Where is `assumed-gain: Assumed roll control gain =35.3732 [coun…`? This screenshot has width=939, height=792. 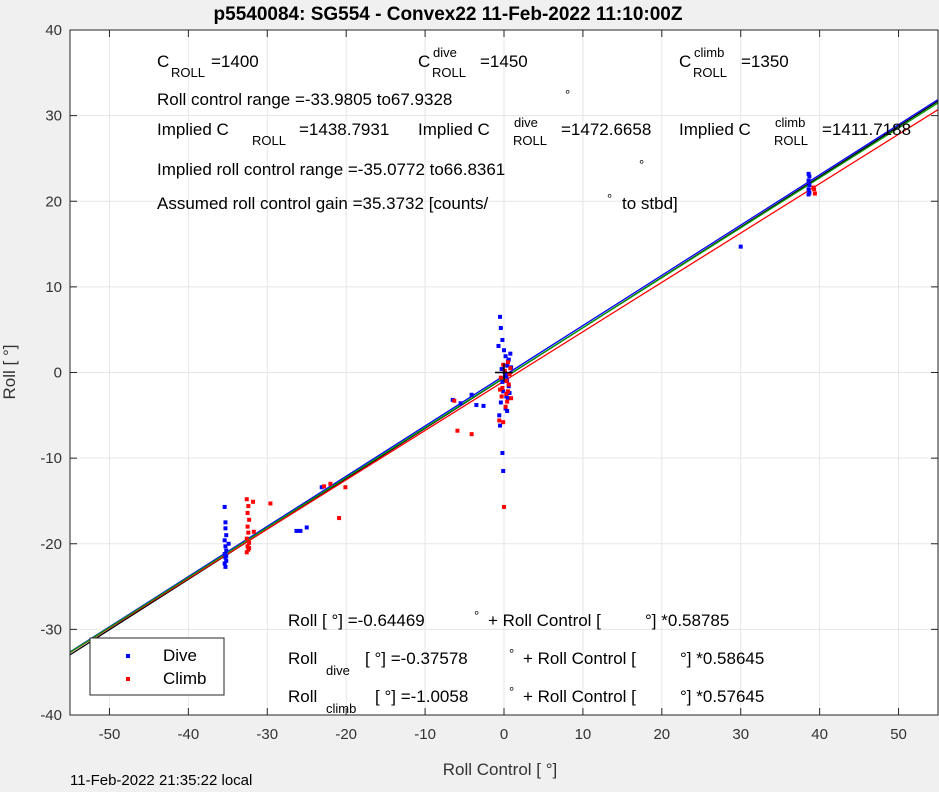
assumed-gain: Assumed roll control gain =35.3732 [coun… is located at coordinates (323, 203).